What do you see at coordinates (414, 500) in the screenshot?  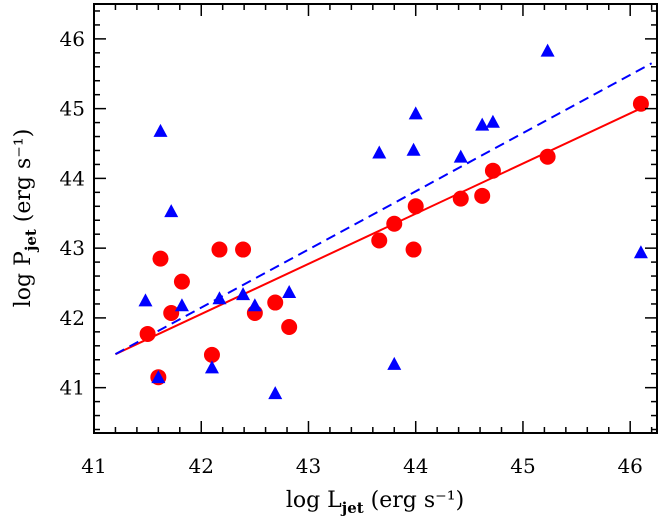 I see `x-axis-label-unit: (erg s⁻¹)` at bounding box center [414, 500].